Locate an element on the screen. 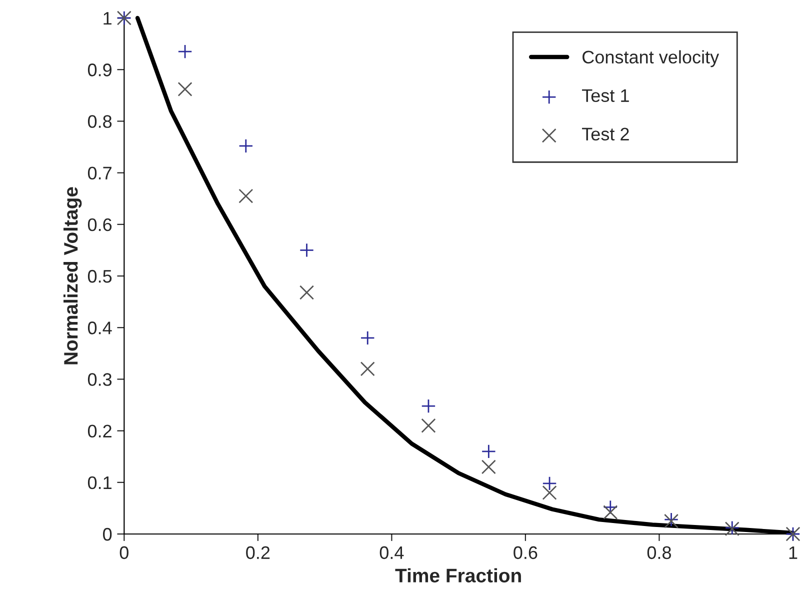  y-tick-label: 0.7 is located at coordinates (100, 173).